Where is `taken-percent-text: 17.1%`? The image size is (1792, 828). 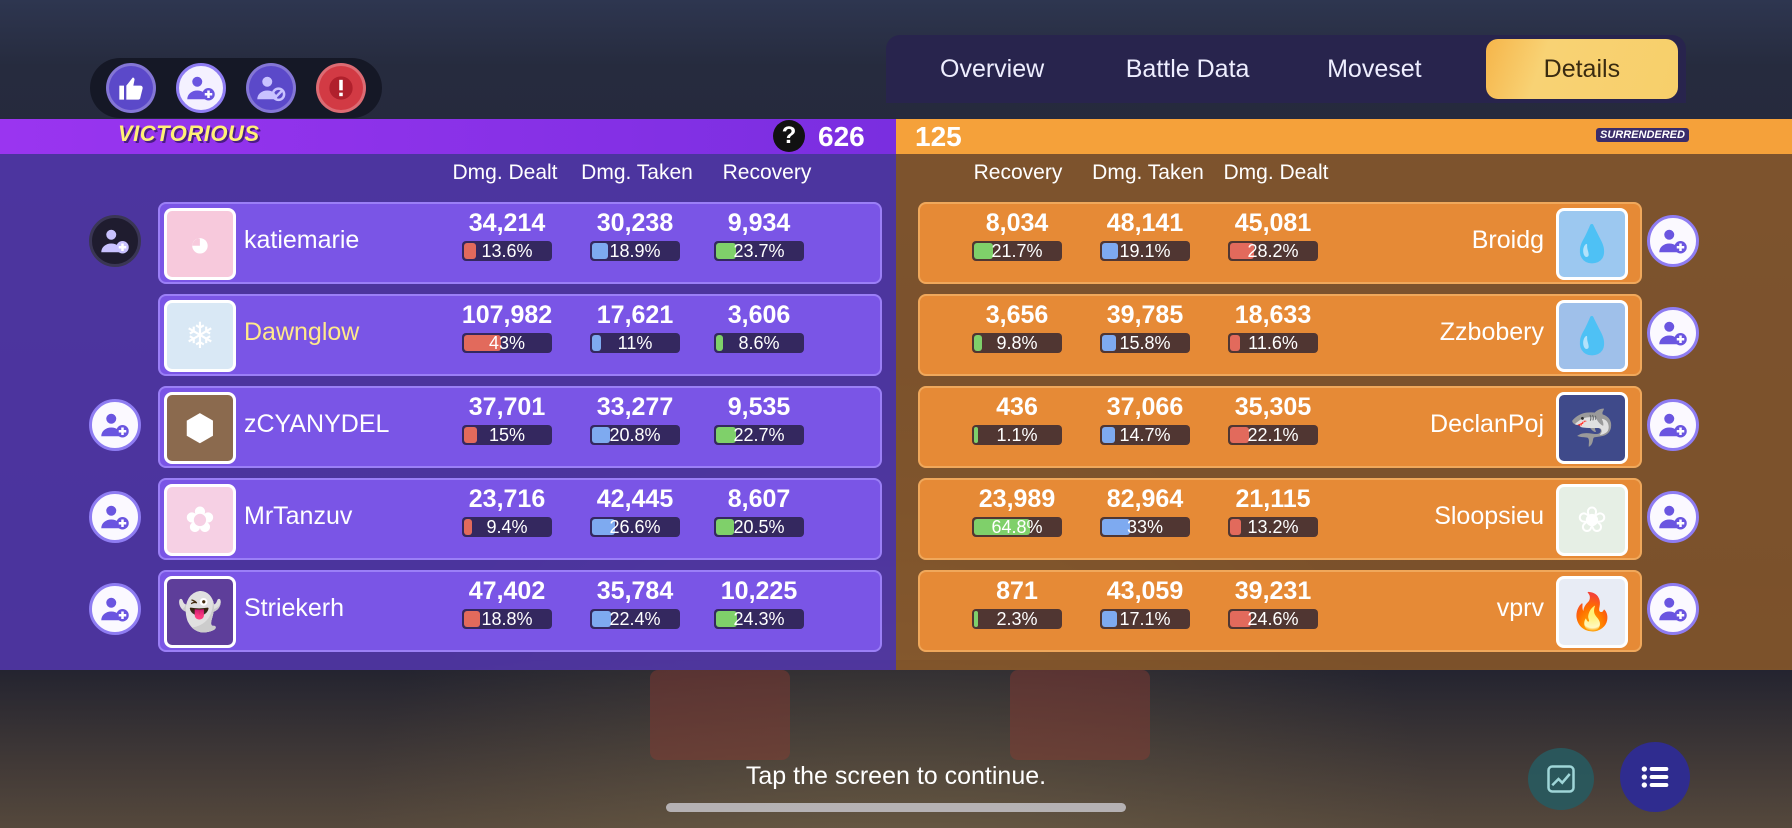 taken-percent-text: 17.1% is located at coordinates (1145, 619).